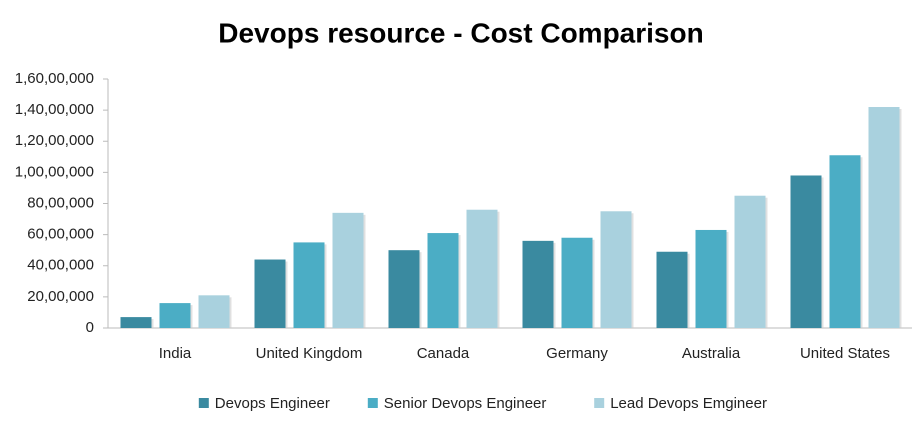  What do you see at coordinates (272, 403) in the screenshot?
I see `legend-label: Devops Engineer` at bounding box center [272, 403].